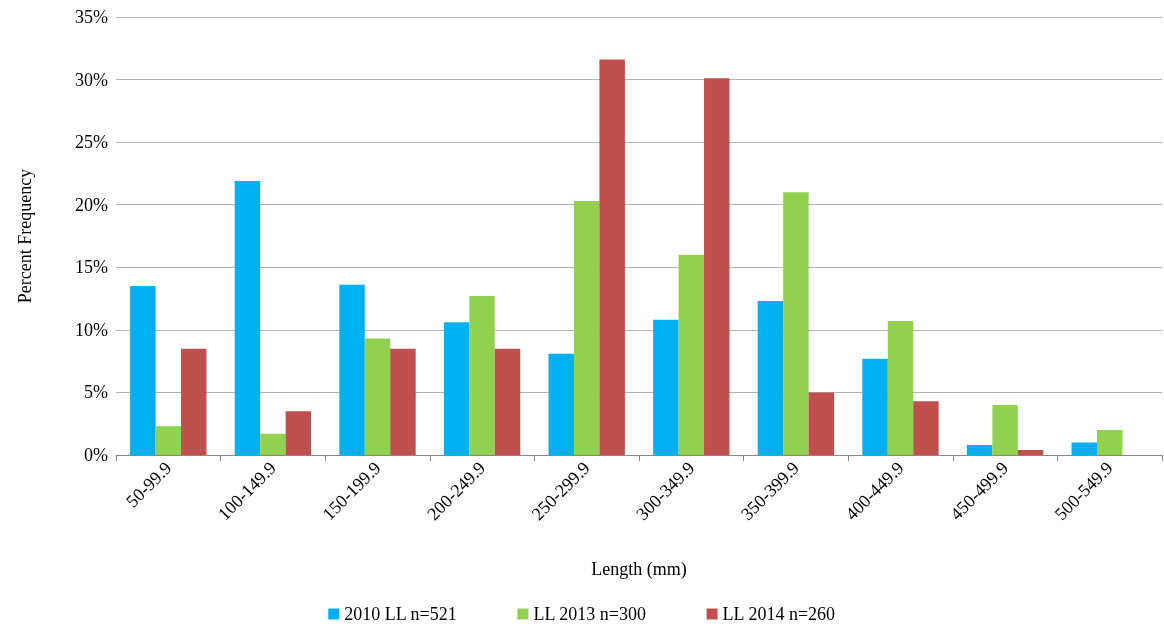  Describe the element at coordinates (589, 614) in the screenshot. I see `legend-label: LL 2013 n=300` at that location.